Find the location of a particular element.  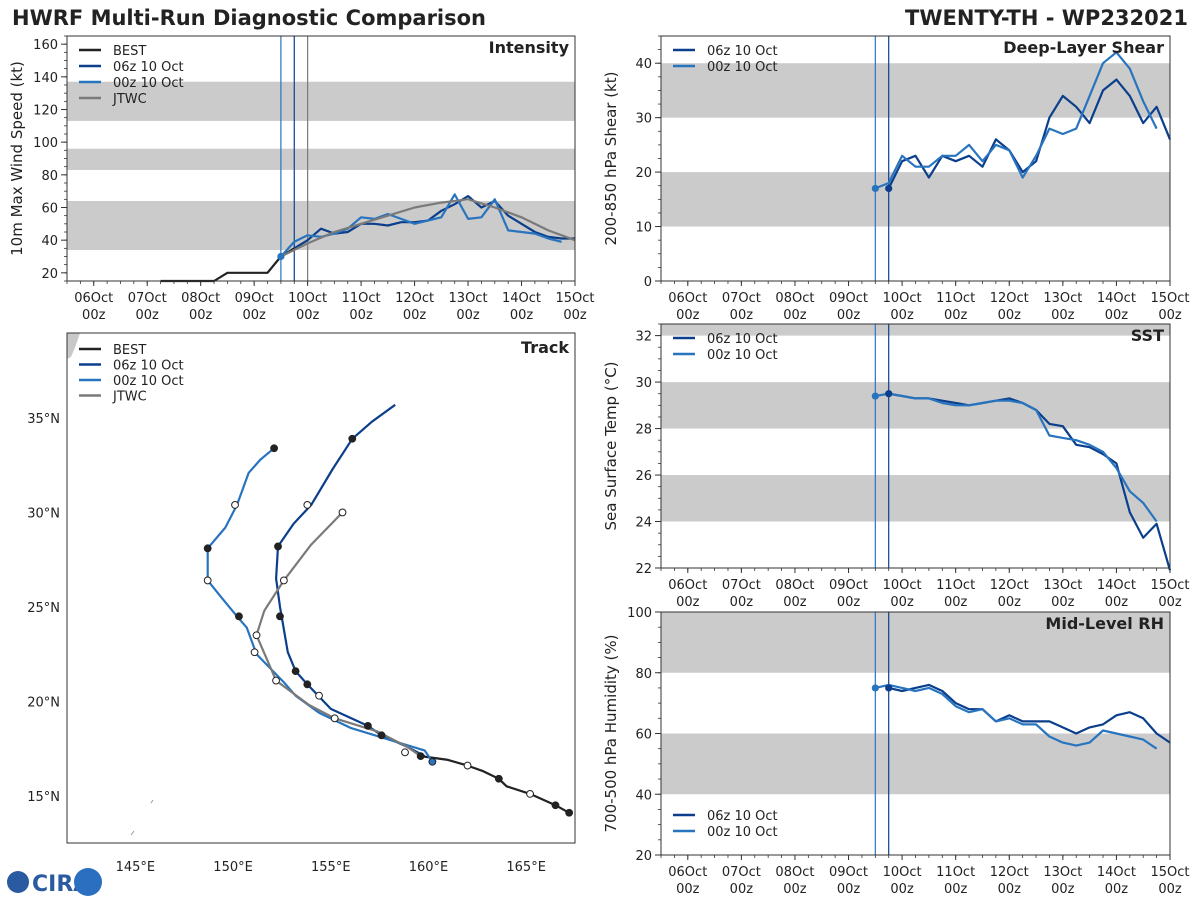

logo-globe-icon is located at coordinates (18, 882).